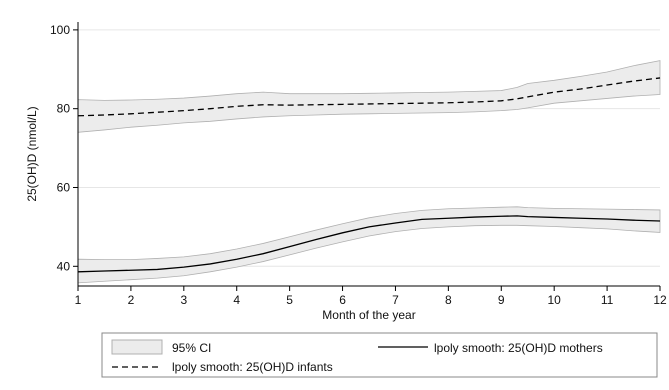  I want to click on y-tick-label-60: 60, so click(64, 187).